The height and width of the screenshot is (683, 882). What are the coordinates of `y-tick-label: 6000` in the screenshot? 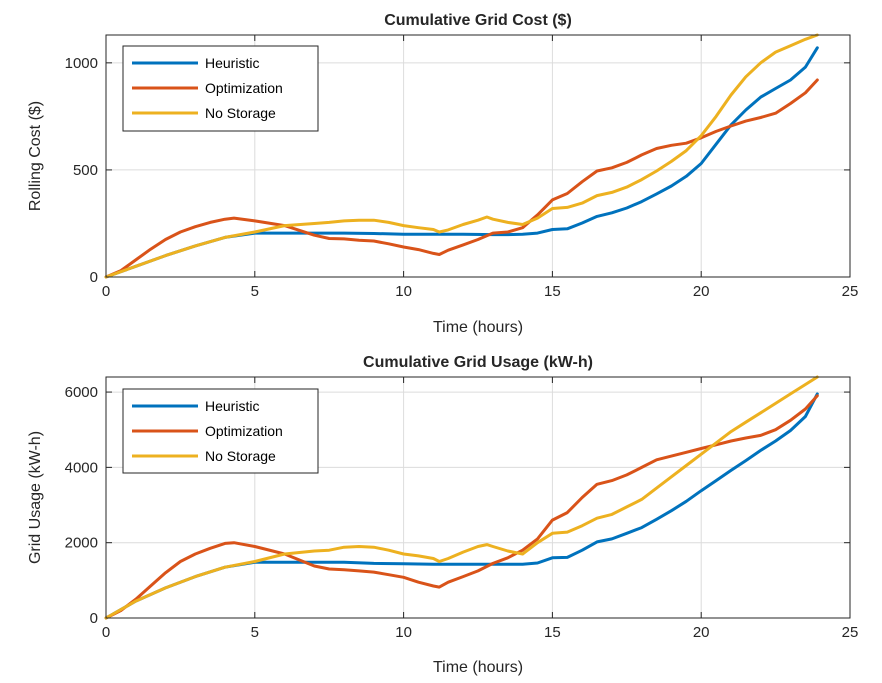 It's located at (81, 392).